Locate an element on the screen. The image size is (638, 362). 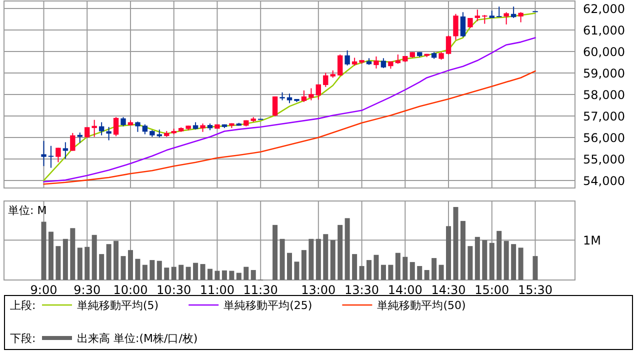
x-tick-label: 10:00 is located at coordinates (130, 290).